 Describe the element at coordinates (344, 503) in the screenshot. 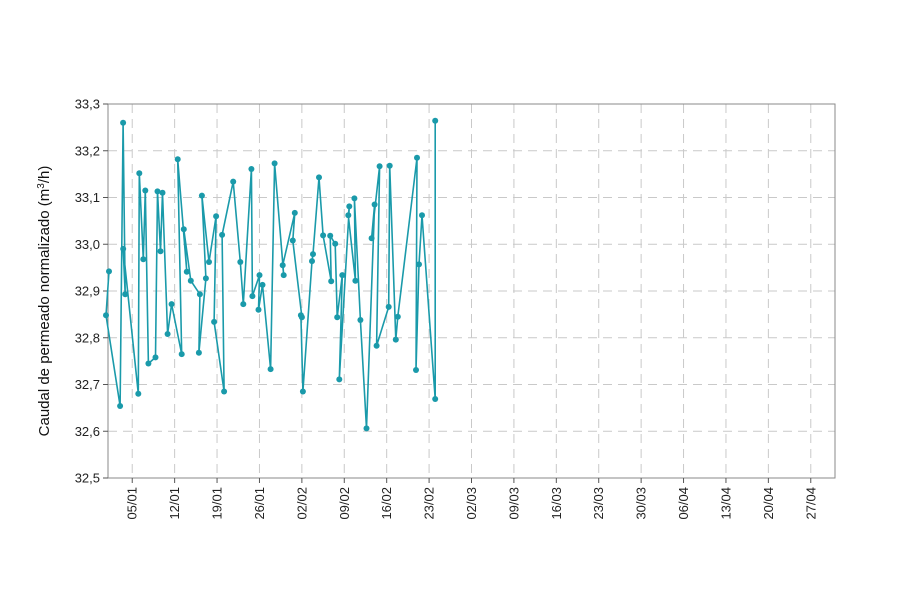

I see `x-tick-label: 09/02` at that location.